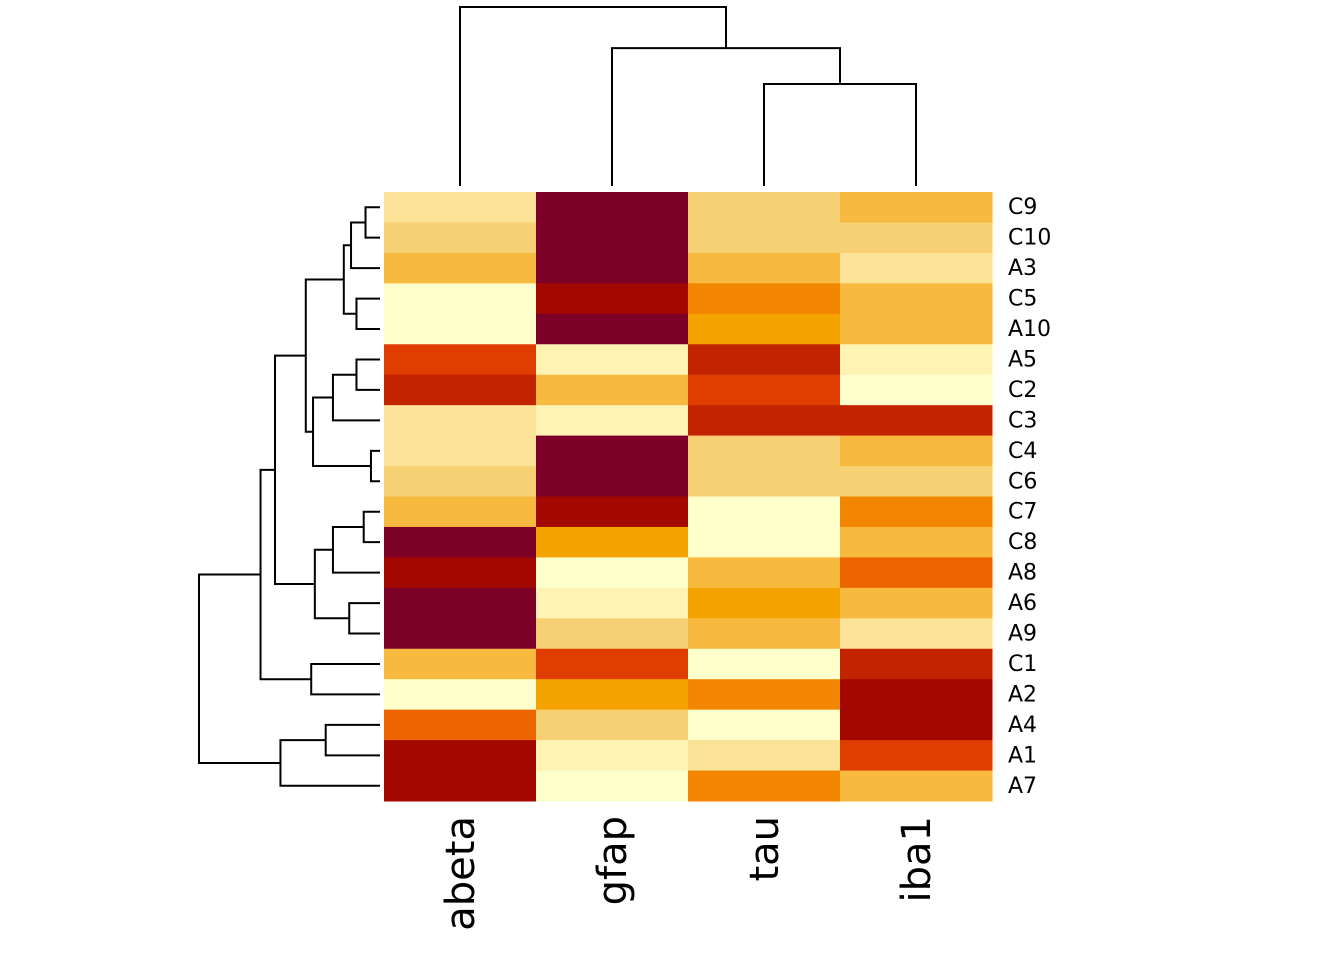 The image size is (1344, 960). I want to click on heatmap-cell-C9-tau, so click(764, 207).